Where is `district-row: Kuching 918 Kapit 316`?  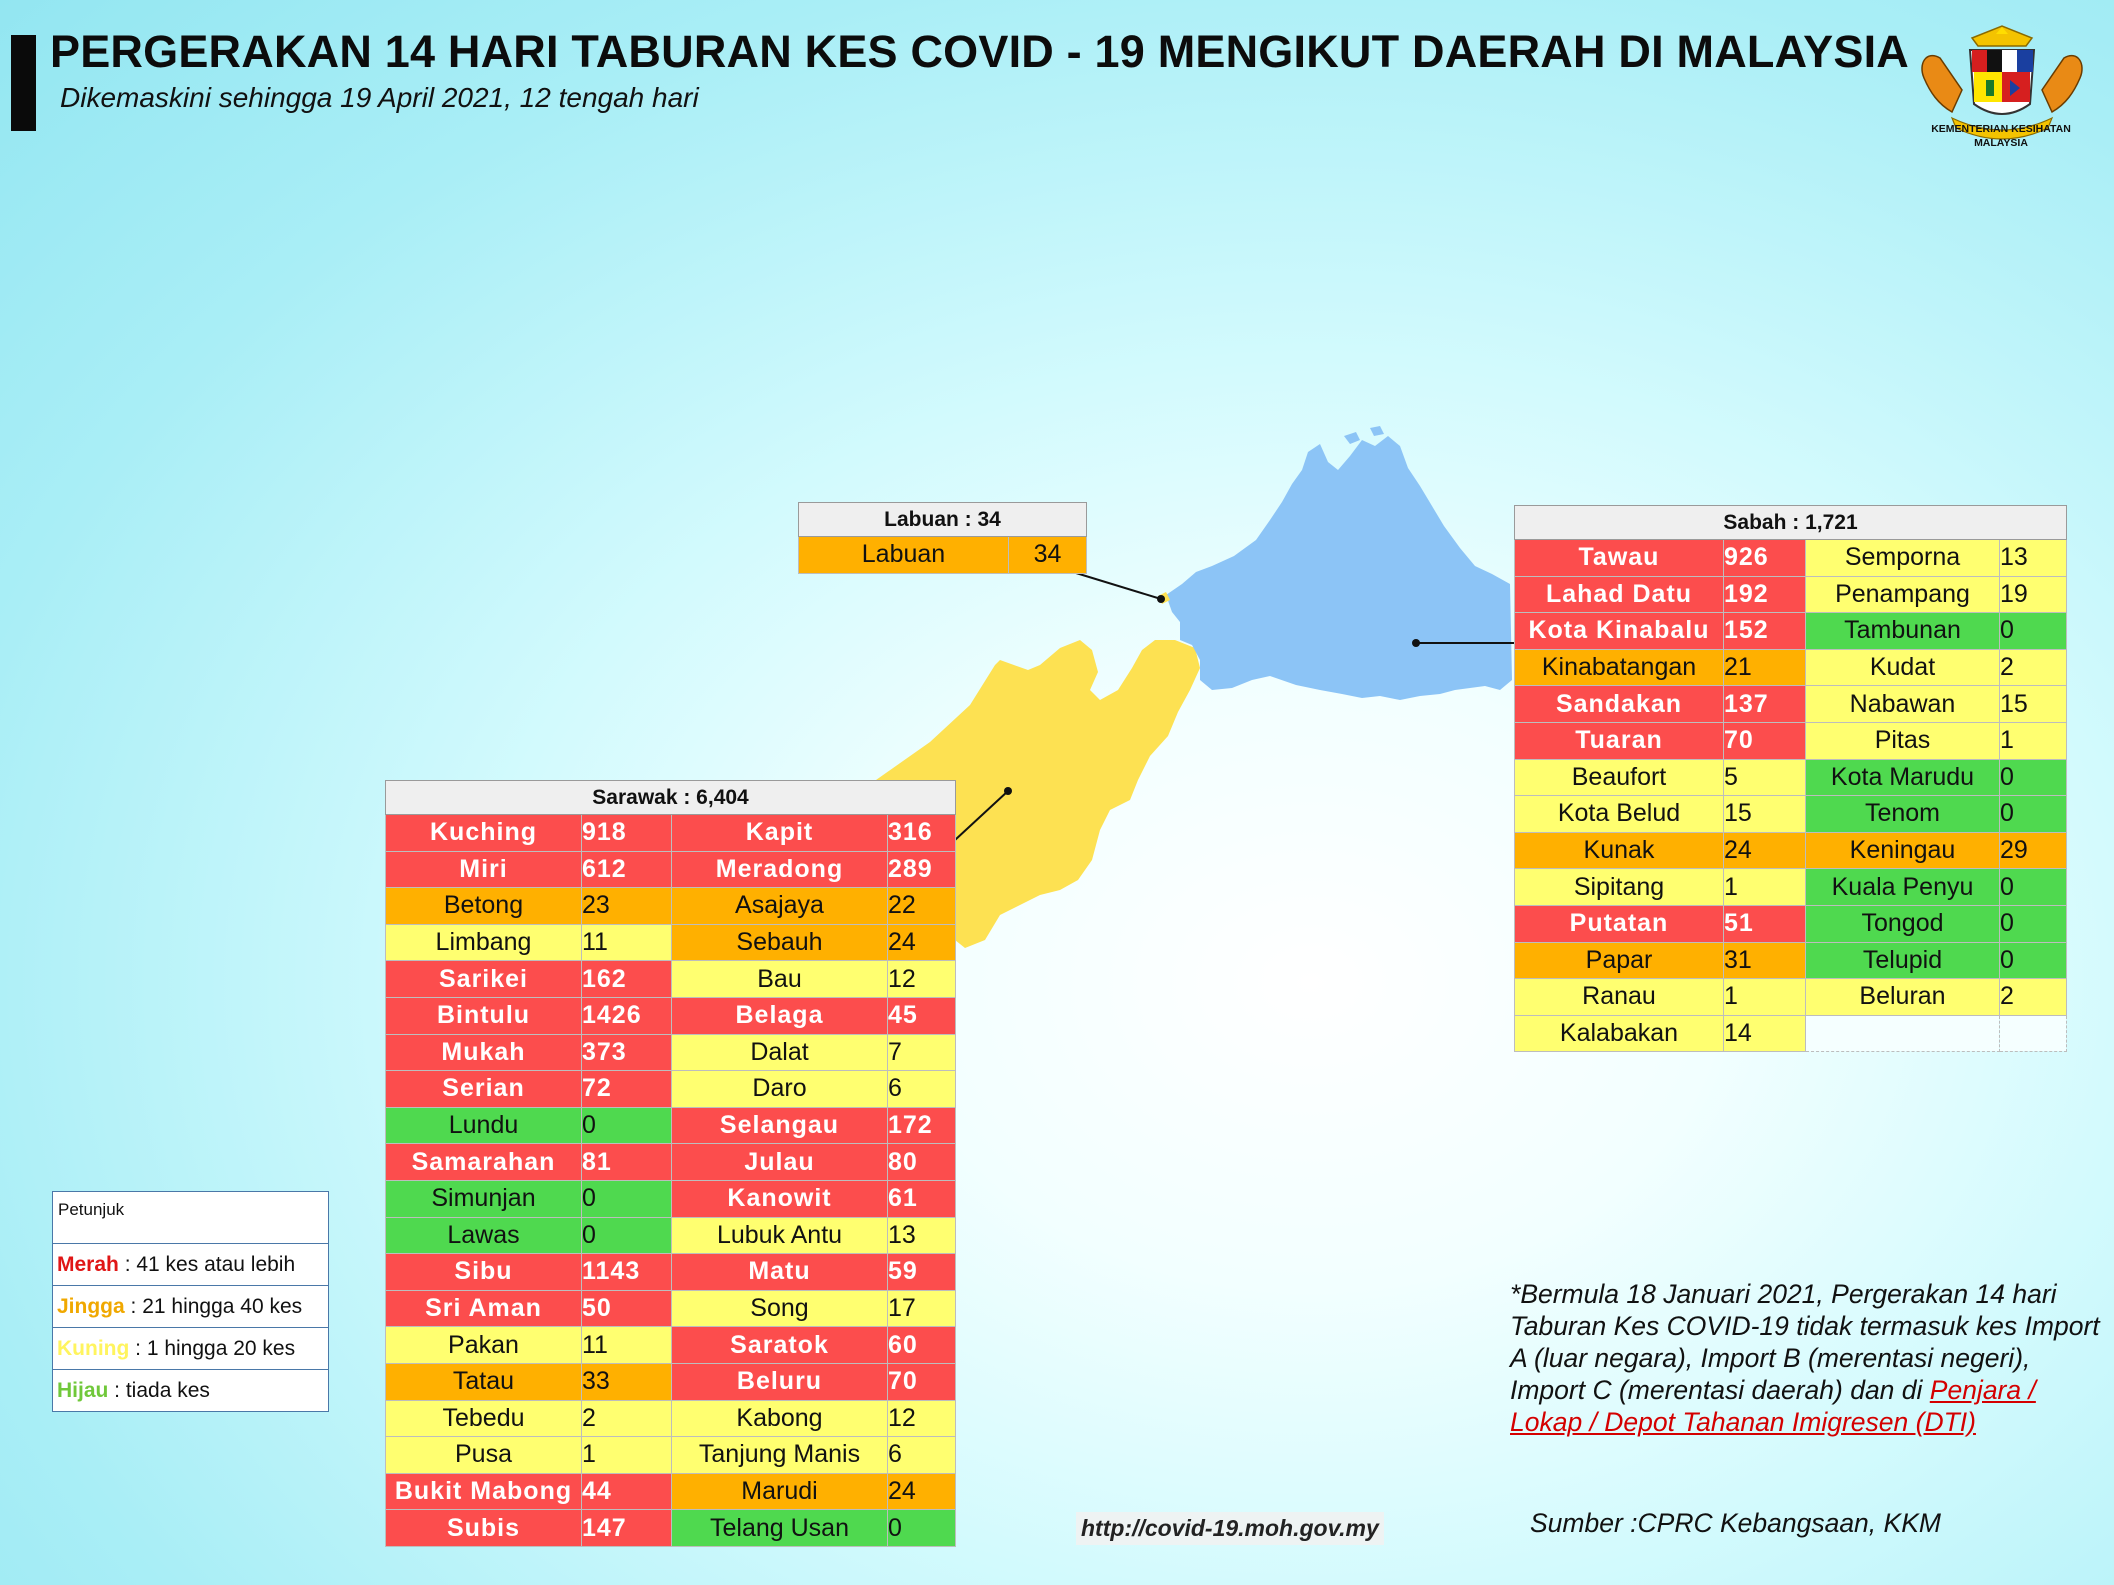
district-row: Kuching 918 Kapit 316 is located at coordinates (671, 833).